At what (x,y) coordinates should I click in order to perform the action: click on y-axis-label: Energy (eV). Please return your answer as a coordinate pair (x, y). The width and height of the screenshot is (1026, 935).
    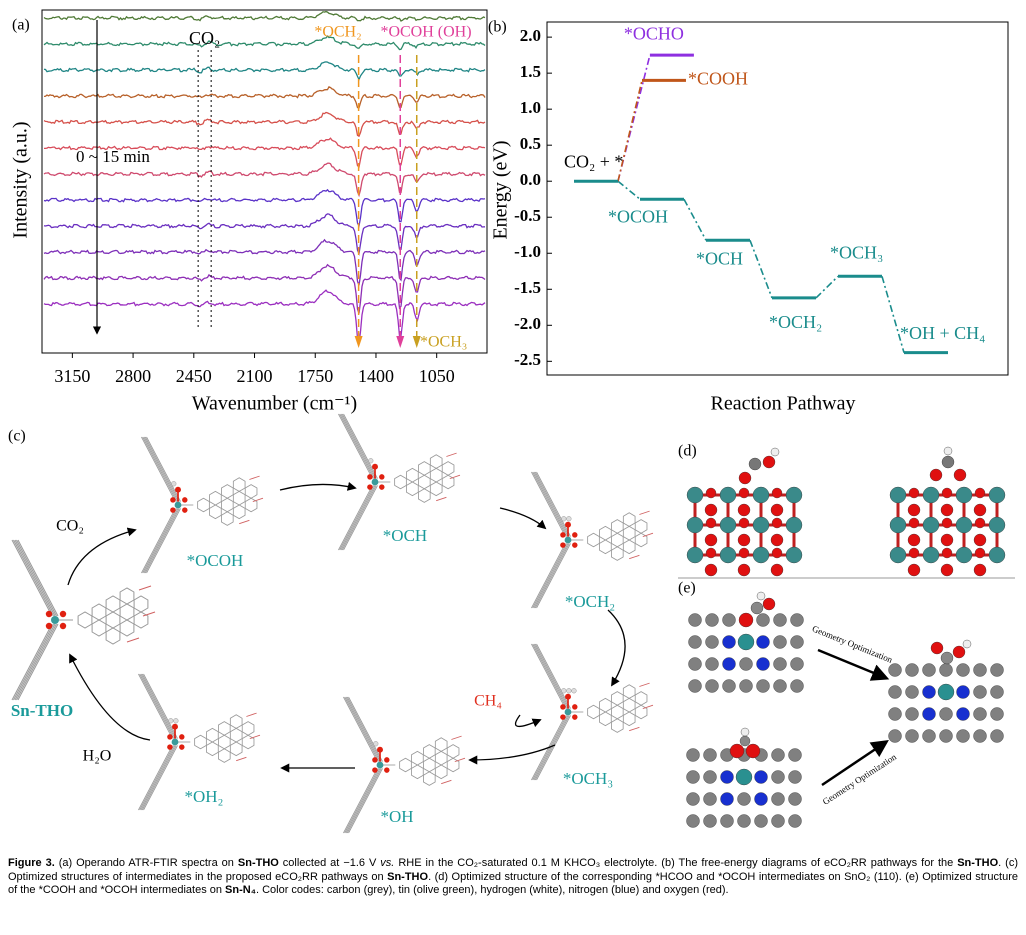
    Looking at the image, I should click on (501, 189).